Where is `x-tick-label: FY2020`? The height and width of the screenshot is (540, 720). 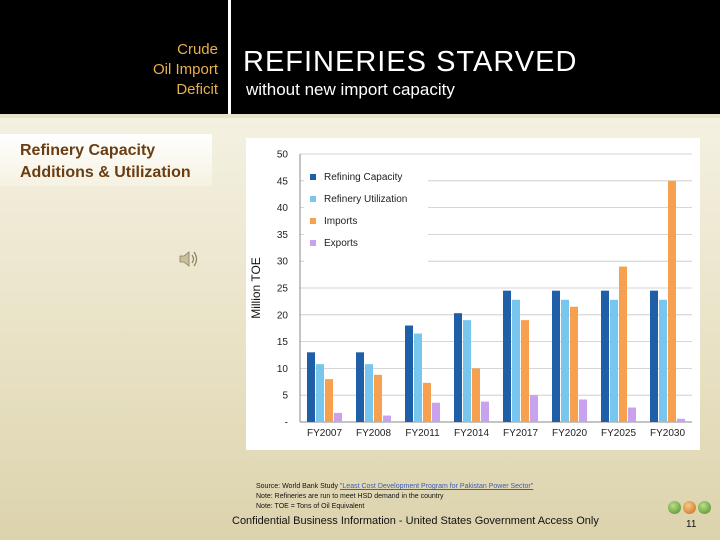 x-tick-label: FY2020 is located at coordinates (569, 433).